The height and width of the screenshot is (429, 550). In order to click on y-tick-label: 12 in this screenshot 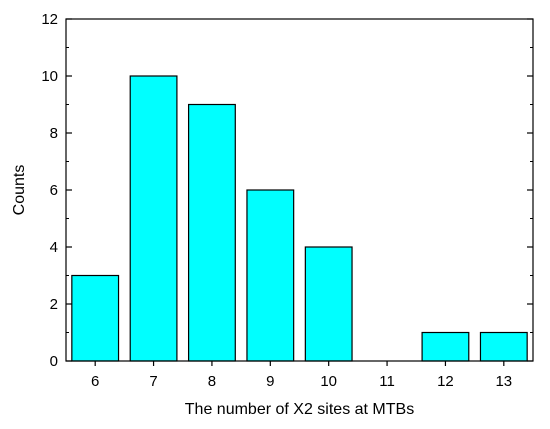, I will do `click(49, 19)`.